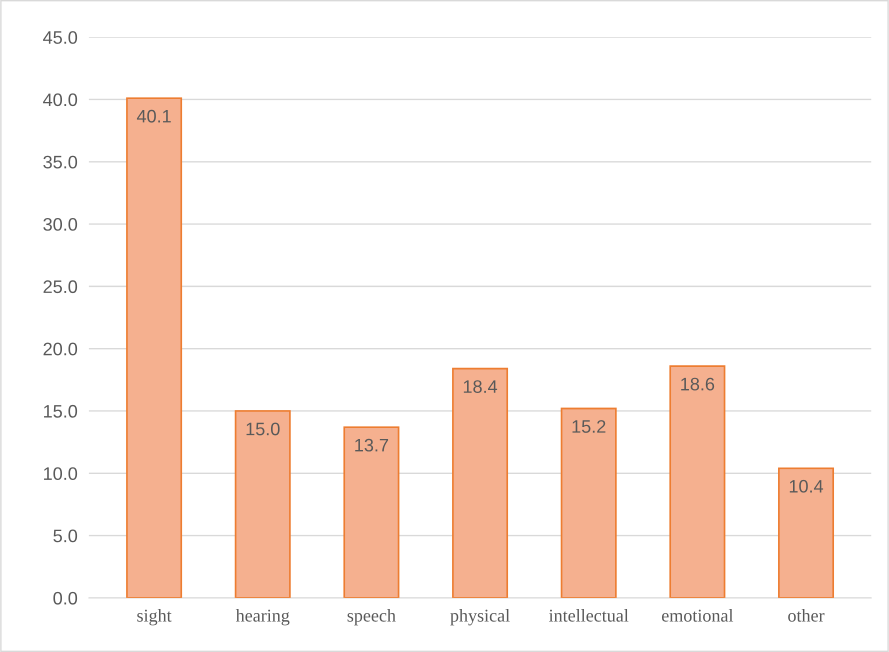  Describe the element at coordinates (60, 99) in the screenshot. I see `y-tick-label: 40.0` at that location.